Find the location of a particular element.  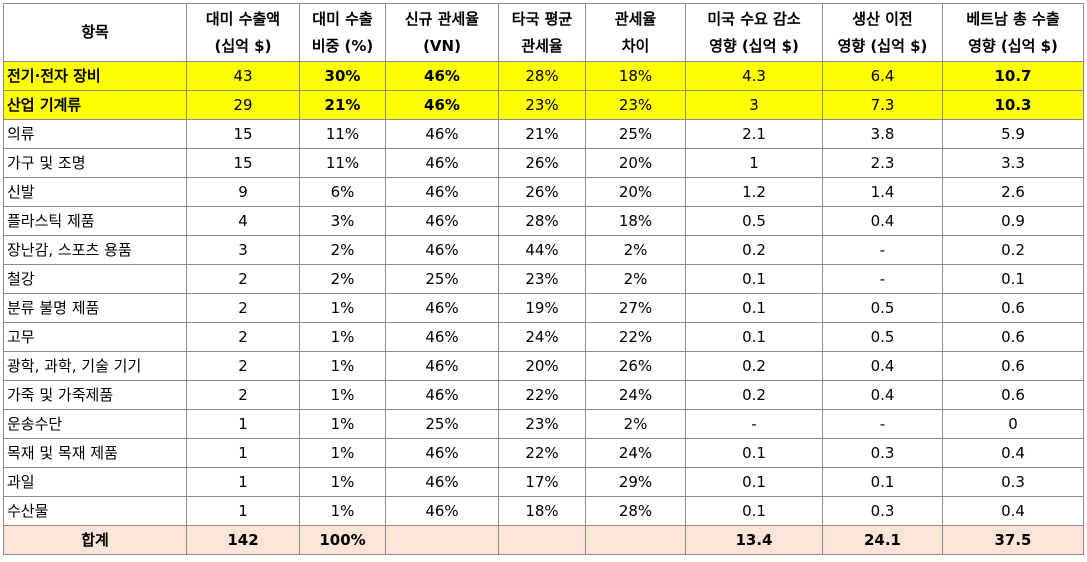

table-cell: 11% is located at coordinates (342, 134).